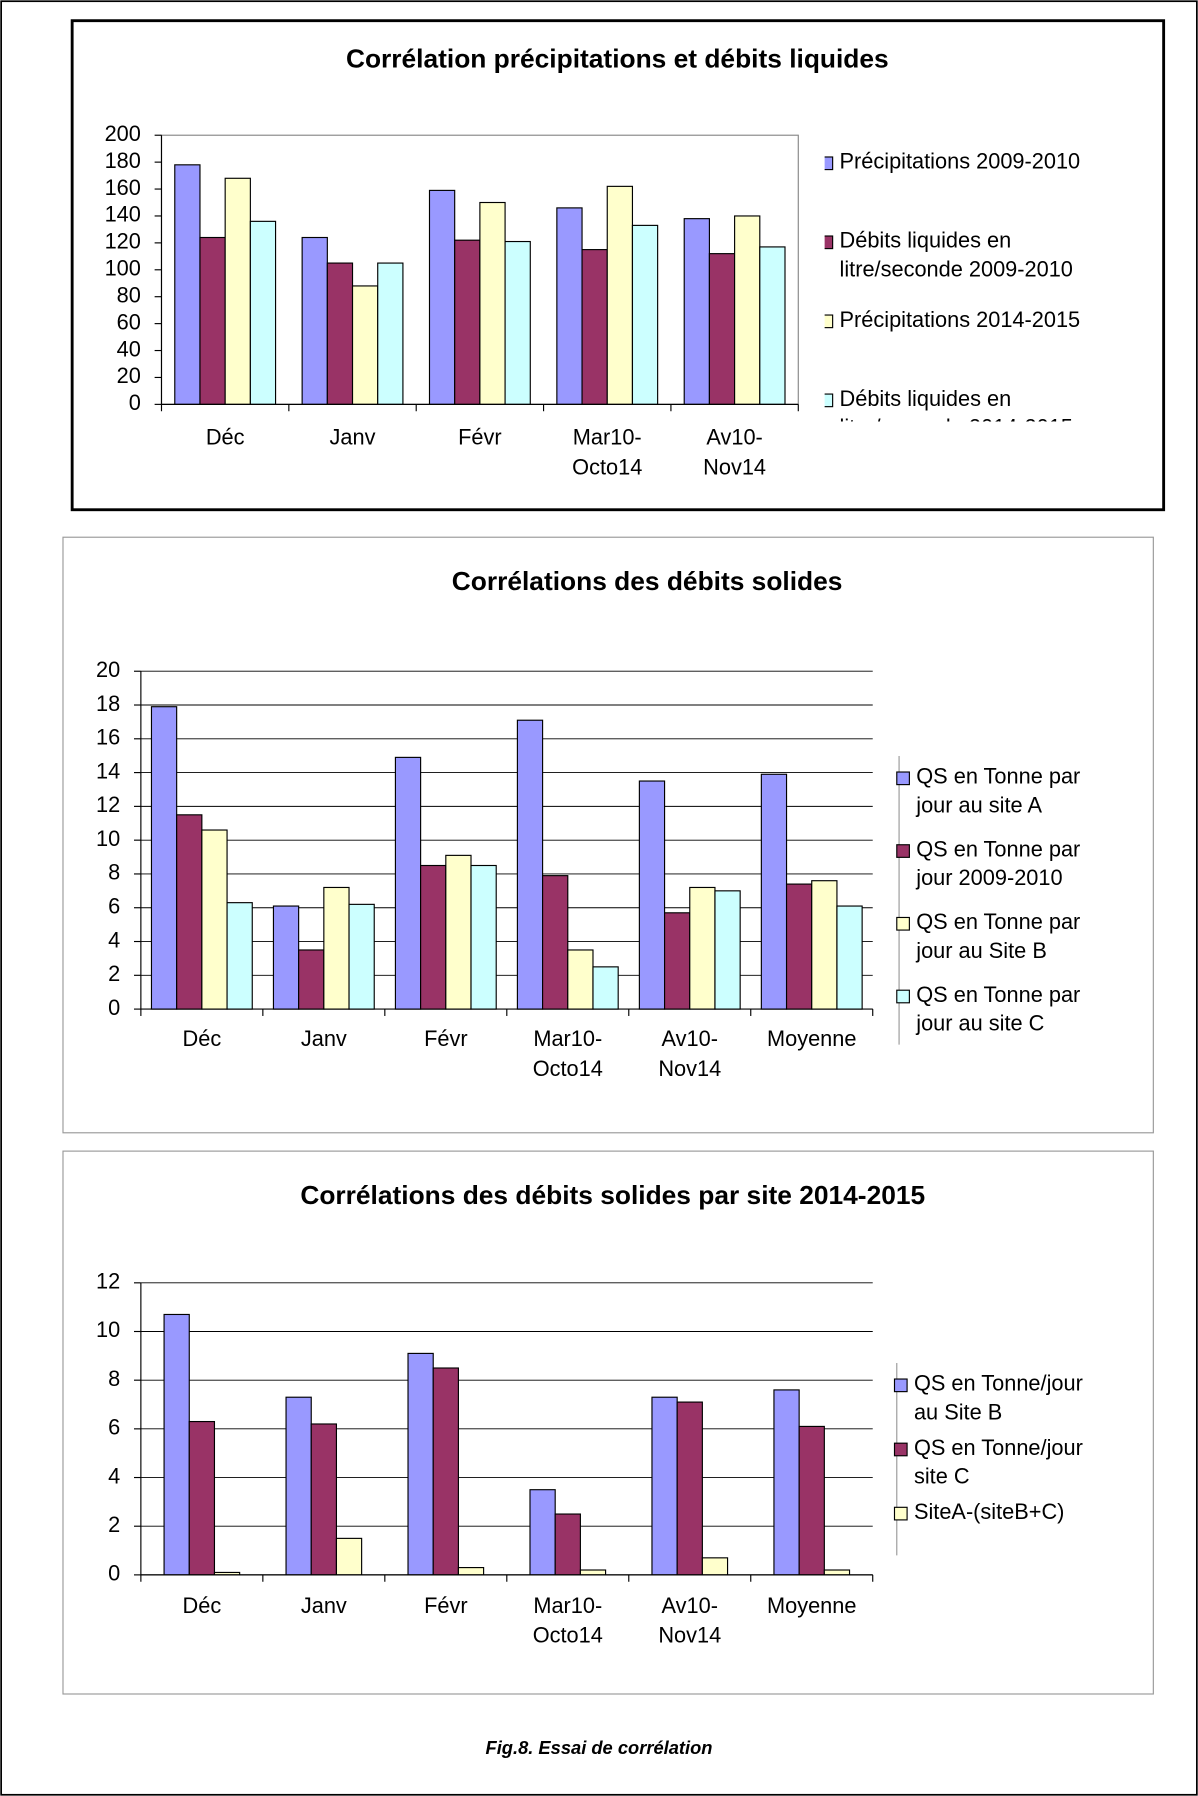 Image resolution: width=1198 pixels, height=1796 pixels. What do you see at coordinates (123, 160) in the screenshot?
I see `y-tick-label: 180` at bounding box center [123, 160].